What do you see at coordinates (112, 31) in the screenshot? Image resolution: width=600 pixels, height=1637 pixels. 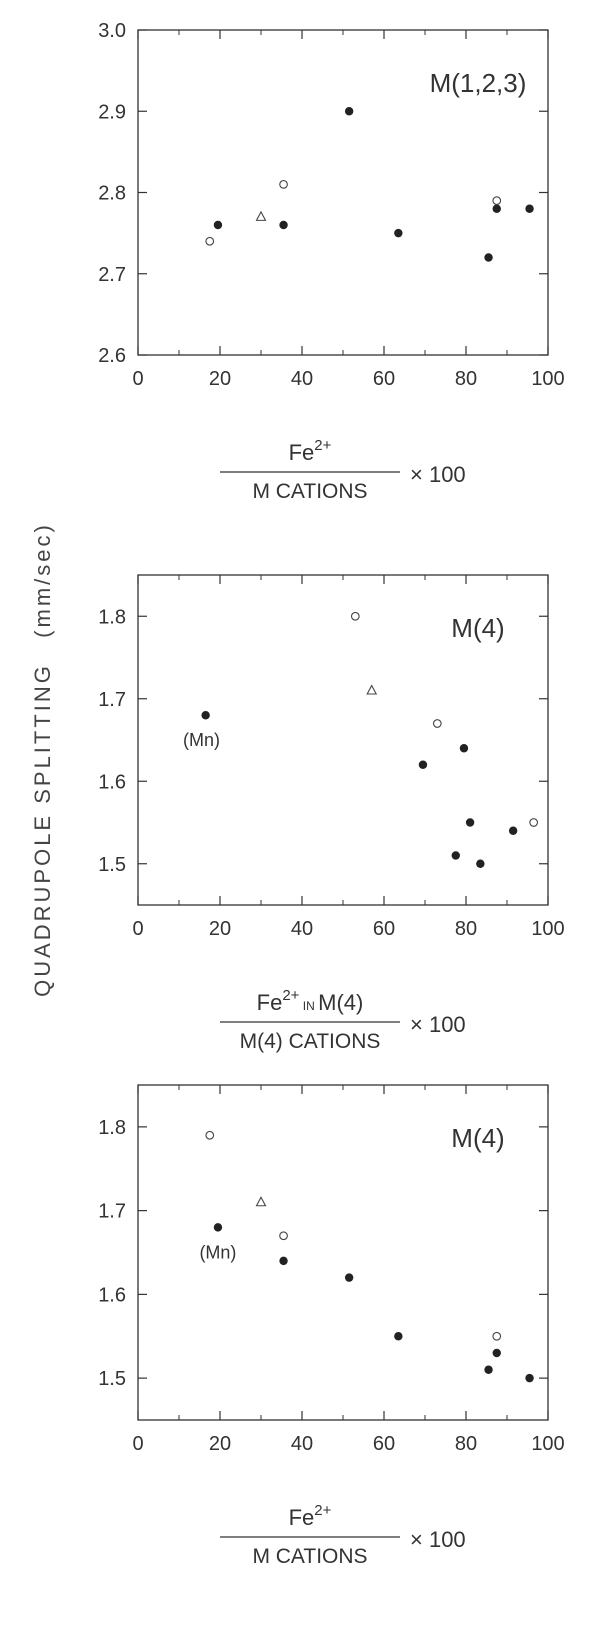 I see `y-tick-label: 3.0` at bounding box center [112, 31].